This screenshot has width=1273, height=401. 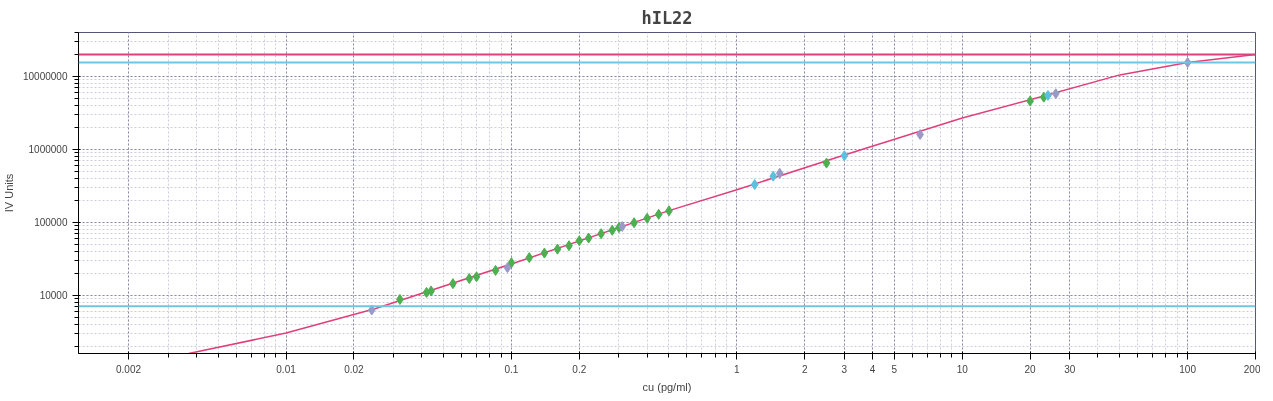 What do you see at coordinates (1252, 369) in the screenshot?
I see `x-tick-label: 200` at bounding box center [1252, 369].